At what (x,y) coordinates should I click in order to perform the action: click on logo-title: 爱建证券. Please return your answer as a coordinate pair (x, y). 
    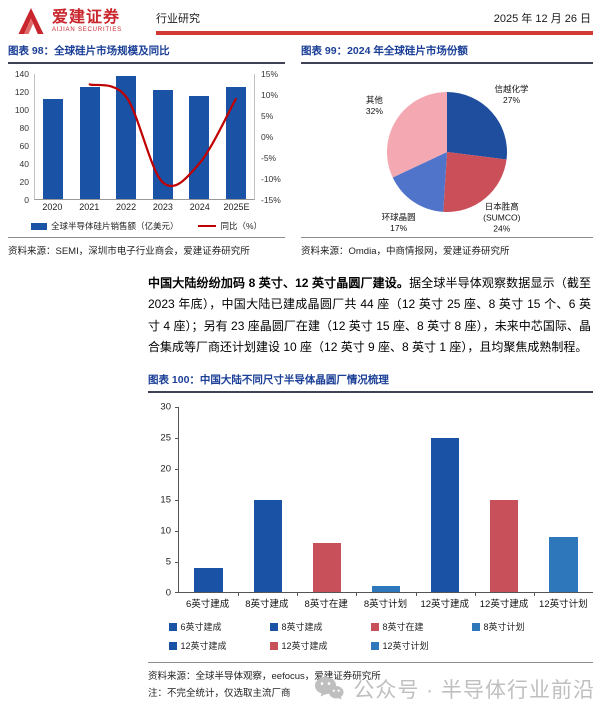
    Looking at the image, I should click on (86, 17).